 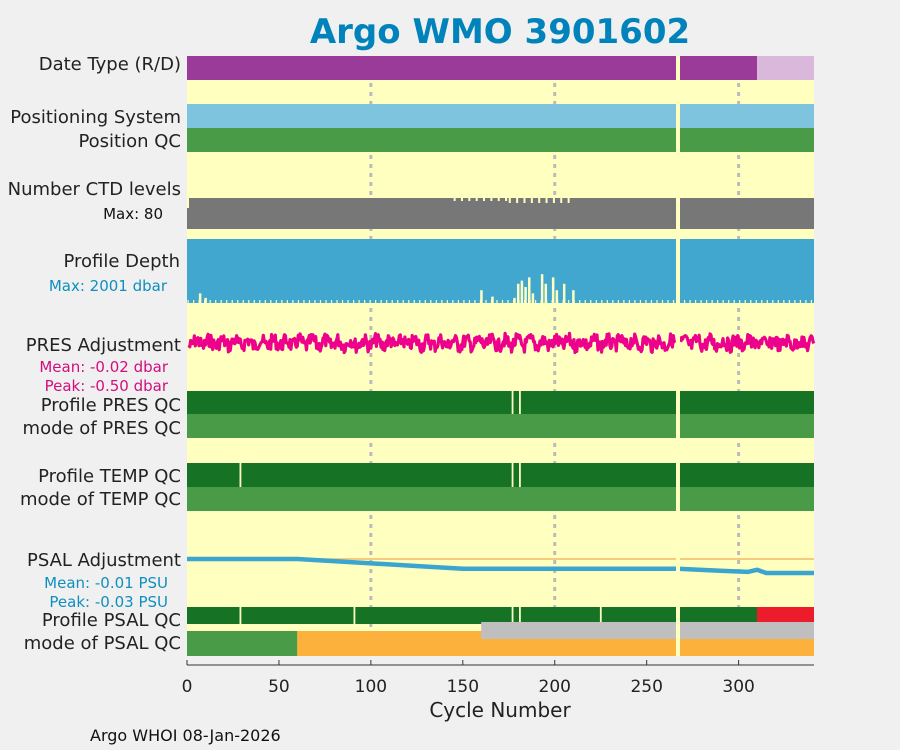 What do you see at coordinates (110, 64) in the screenshot?
I see `label-date-type: Date Type (R/D)` at bounding box center [110, 64].